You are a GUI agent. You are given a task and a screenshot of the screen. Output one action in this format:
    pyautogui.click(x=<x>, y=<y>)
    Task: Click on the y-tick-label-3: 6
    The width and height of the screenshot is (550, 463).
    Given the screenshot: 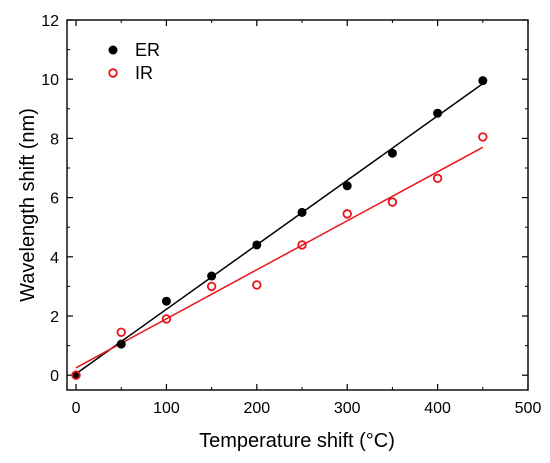 What is the action you would take?
    pyautogui.click(x=54, y=199)
    